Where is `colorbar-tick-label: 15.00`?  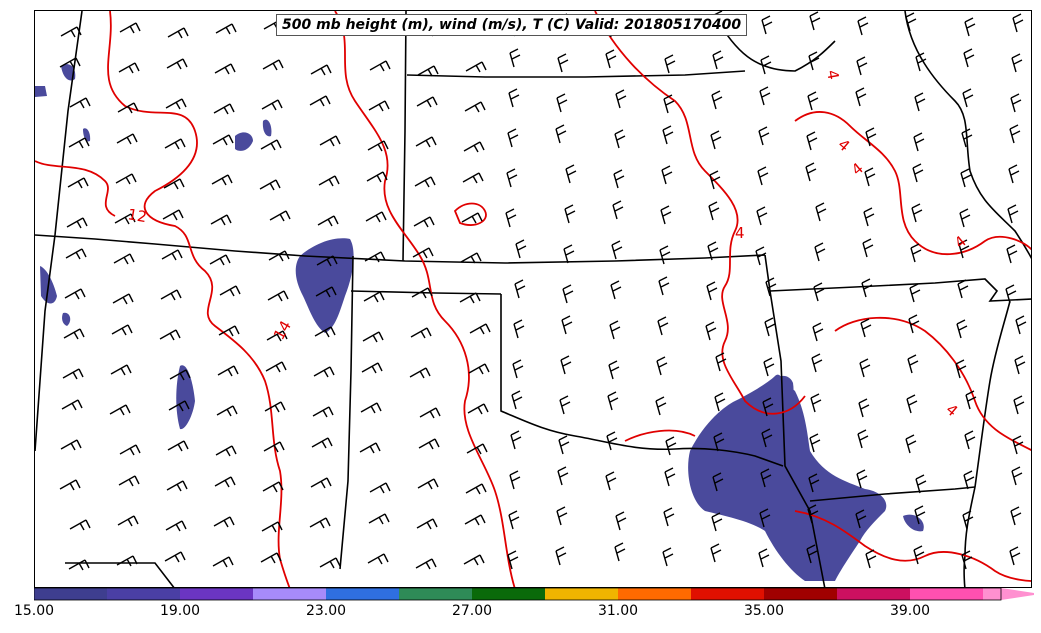 colorbar-tick-label: 15.00 is located at coordinates (34, 611).